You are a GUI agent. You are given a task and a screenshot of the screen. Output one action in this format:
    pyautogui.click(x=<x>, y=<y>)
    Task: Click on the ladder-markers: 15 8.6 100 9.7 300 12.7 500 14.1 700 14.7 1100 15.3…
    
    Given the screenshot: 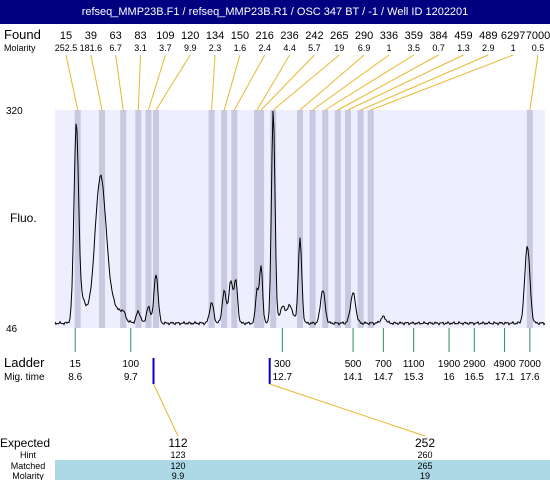 What is the action you would take?
    pyautogui.click(x=304, y=355)
    